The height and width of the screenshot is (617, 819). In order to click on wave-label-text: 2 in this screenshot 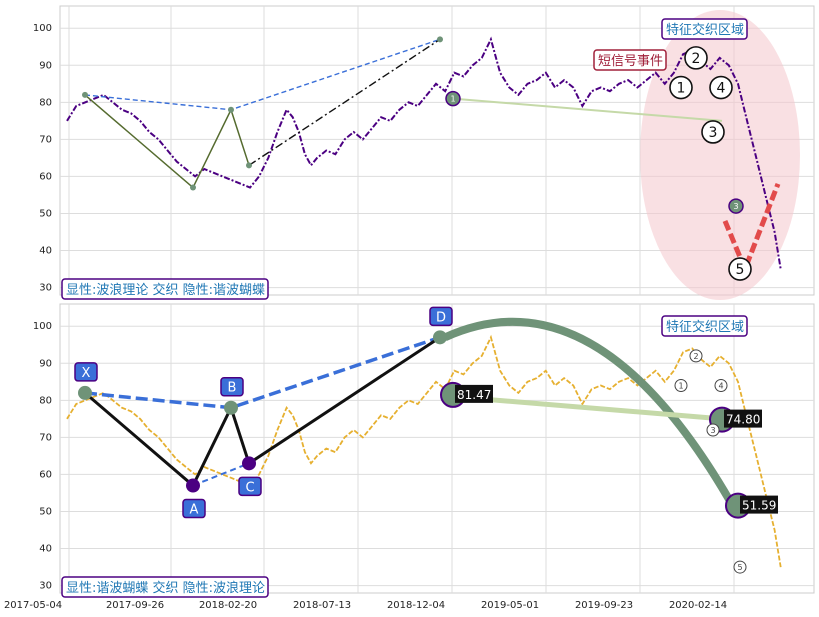, I will do `click(695, 356)`.